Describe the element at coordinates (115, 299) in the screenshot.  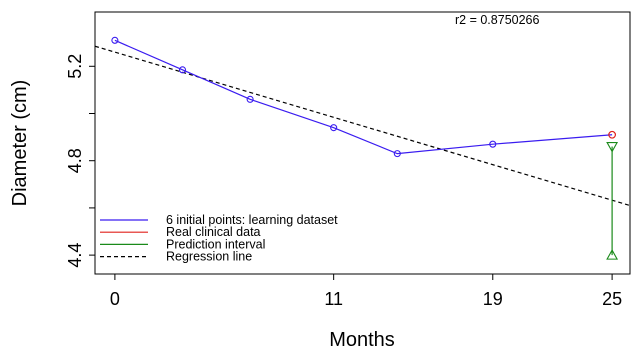
I see `x-tick-label: 0` at that location.